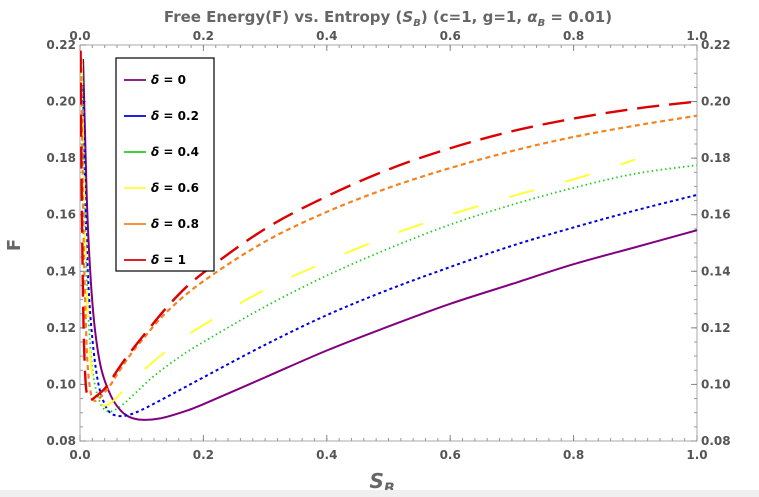  Describe the element at coordinates (61, 158) in the screenshot. I see `y-tick-label-left: 0.18` at that location.